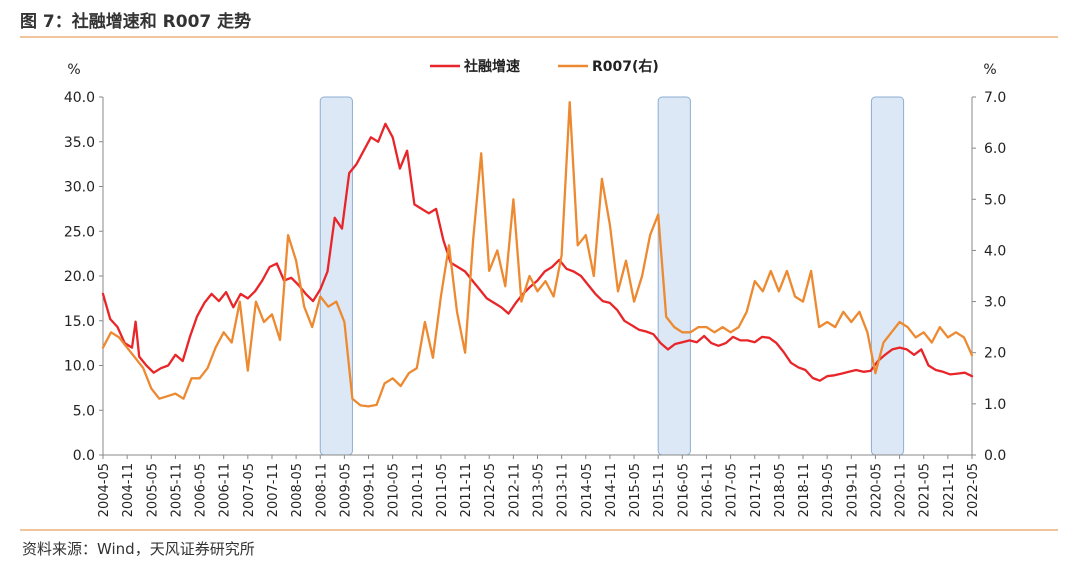  I want to click on y-right-tick-label: 6.0, so click(995, 149).